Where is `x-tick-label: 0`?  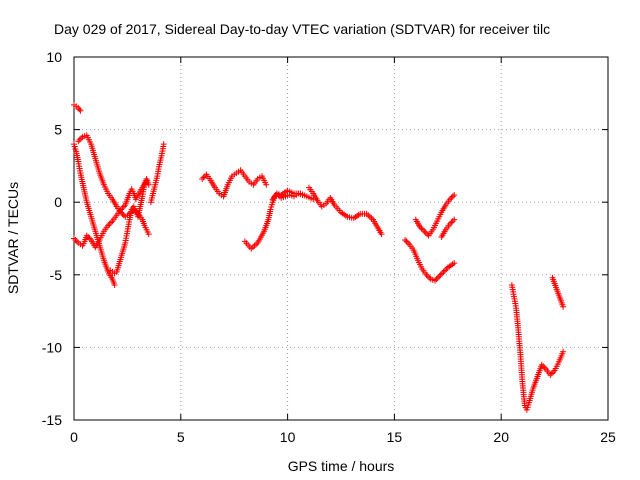 x-tick-label: 0 is located at coordinates (74, 437).